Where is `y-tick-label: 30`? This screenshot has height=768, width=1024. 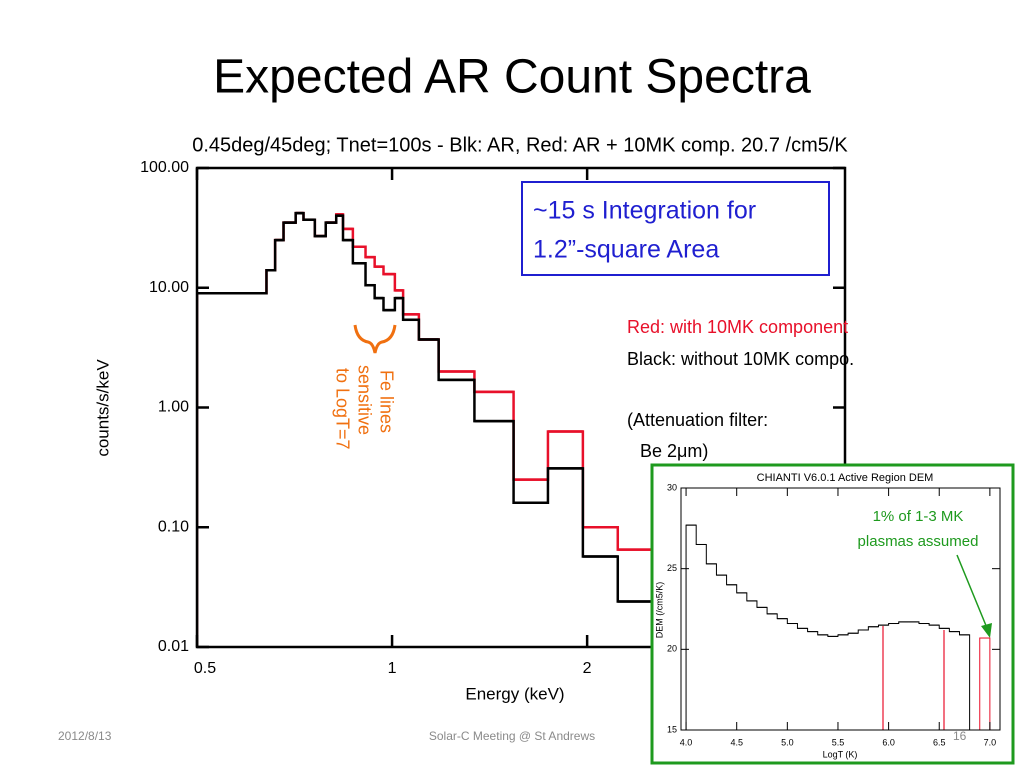 y-tick-label: 30 is located at coordinates (672, 487).